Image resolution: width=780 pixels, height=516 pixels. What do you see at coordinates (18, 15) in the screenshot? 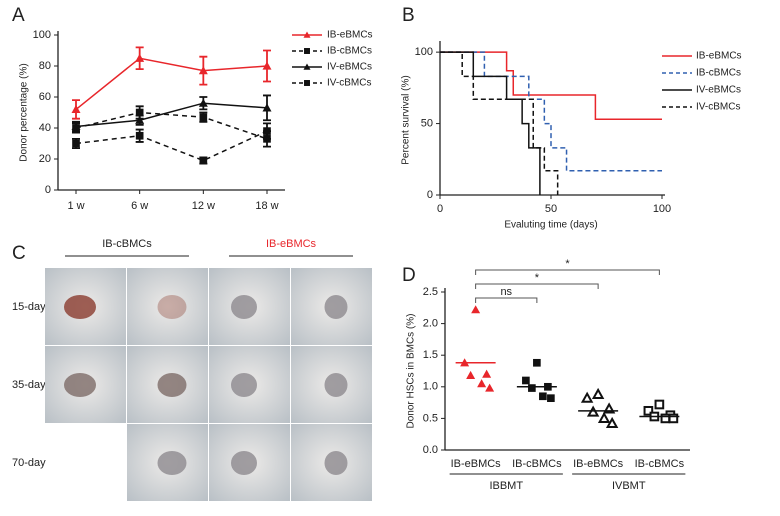
I see `panel-label: A` at bounding box center [18, 15].